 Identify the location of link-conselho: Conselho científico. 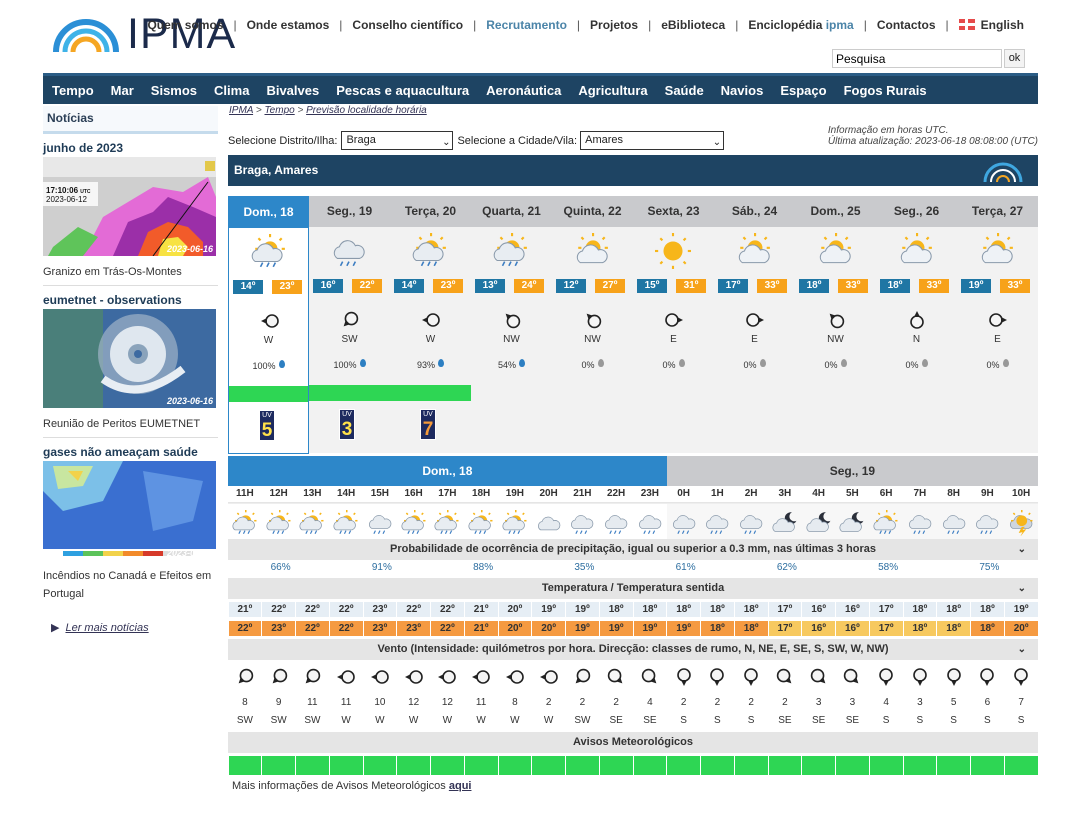
(408, 25).